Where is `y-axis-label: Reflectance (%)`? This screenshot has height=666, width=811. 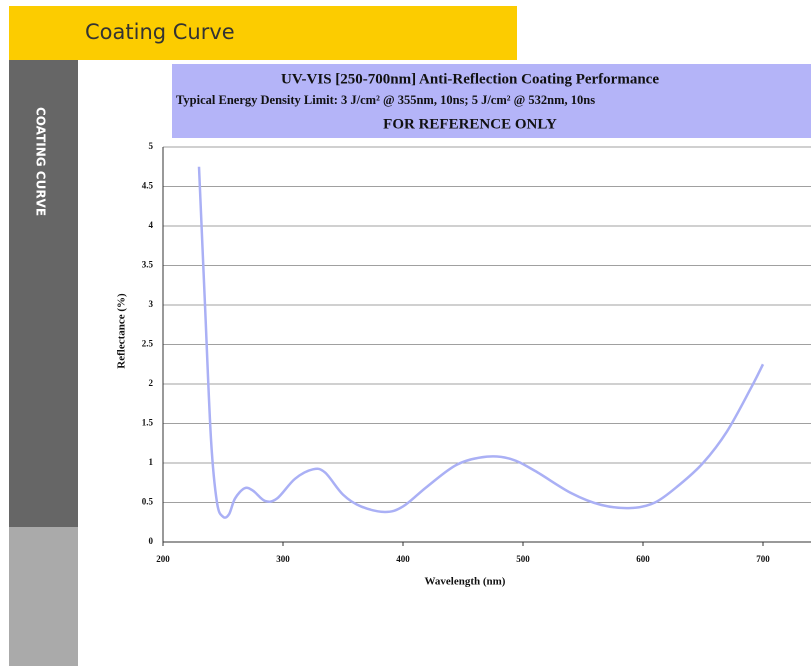 y-axis-label: Reflectance (%) is located at coordinates (122, 331).